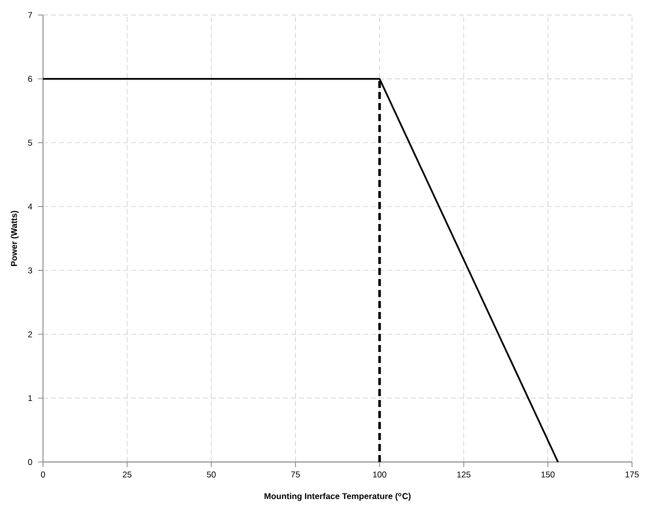  What do you see at coordinates (30, 462) in the screenshot?
I see `y-tick-label: 0` at bounding box center [30, 462].